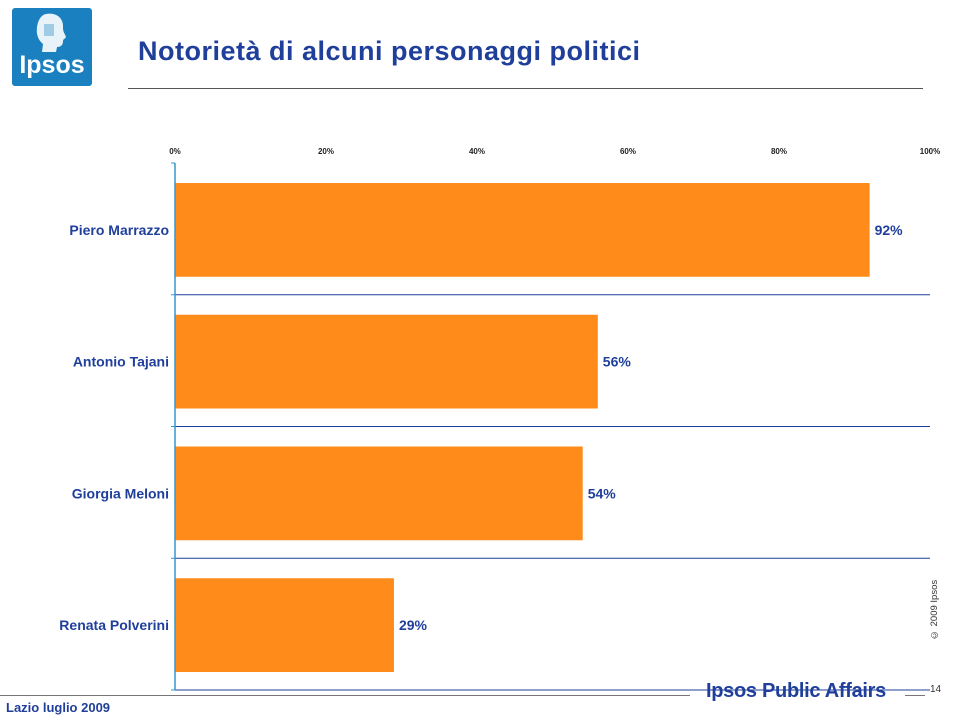  Describe the element at coordinates (602, 493) in the screenshot. I see `data-label: 54%` at that location.